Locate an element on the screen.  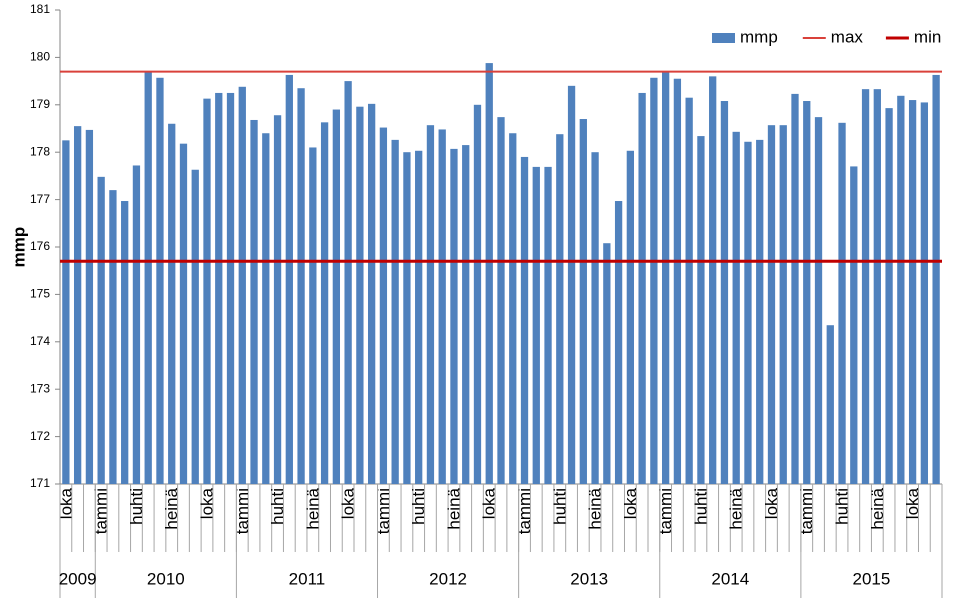
legend-swatch is located at coordinates (723, 38).